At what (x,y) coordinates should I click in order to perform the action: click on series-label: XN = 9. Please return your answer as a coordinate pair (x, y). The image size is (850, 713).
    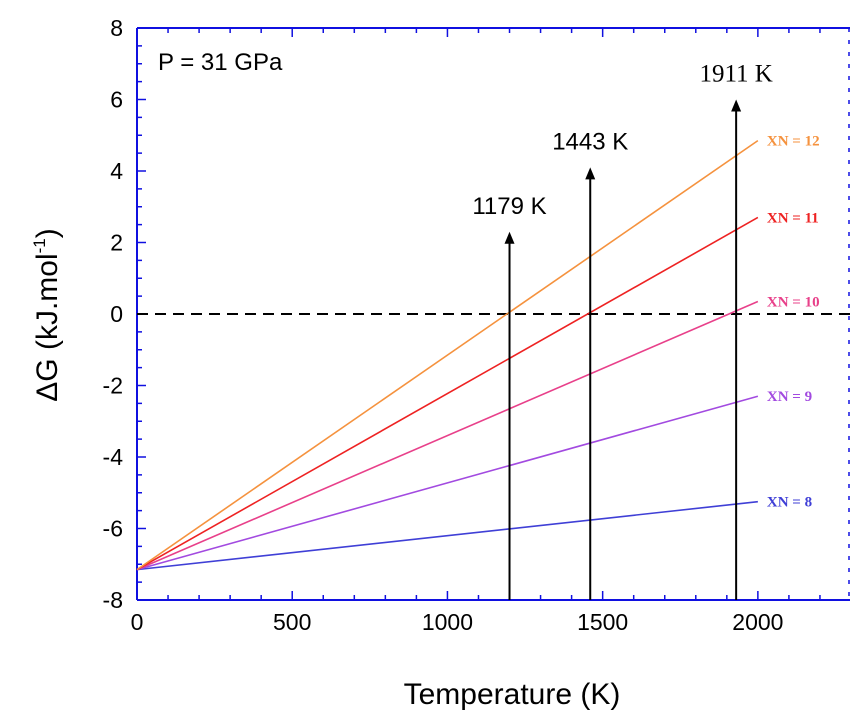
    Looking at the image, I should click on (789, 397).